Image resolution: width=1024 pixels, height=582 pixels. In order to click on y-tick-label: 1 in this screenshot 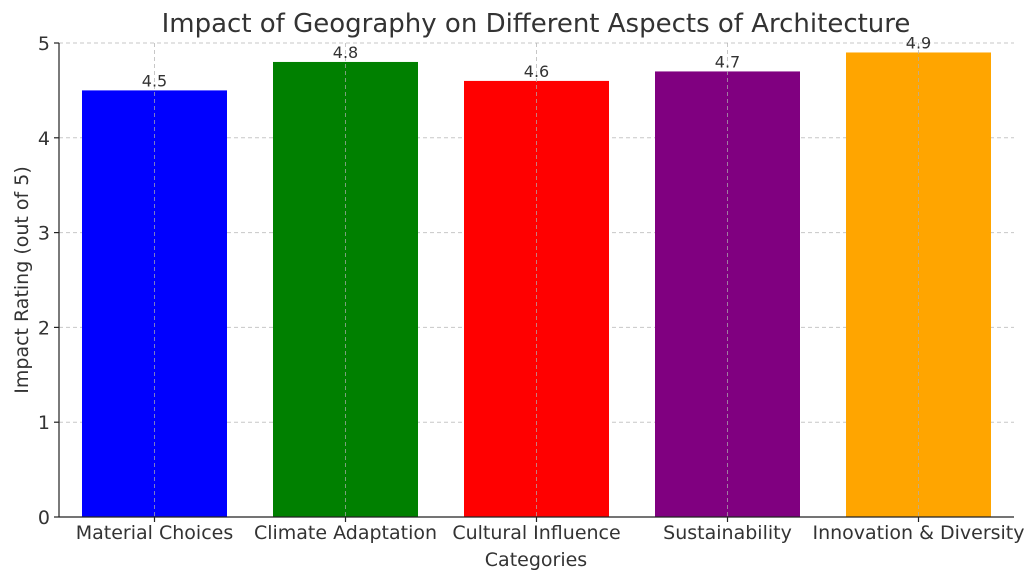, I will do `click(44, 423)`.